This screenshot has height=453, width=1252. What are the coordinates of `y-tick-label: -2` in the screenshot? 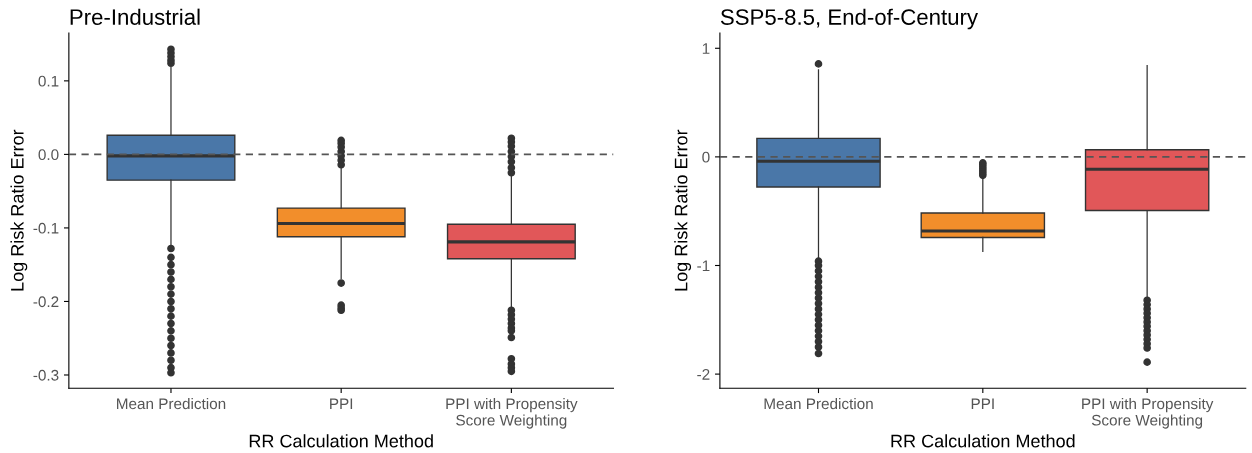 It's located at (703, 374).